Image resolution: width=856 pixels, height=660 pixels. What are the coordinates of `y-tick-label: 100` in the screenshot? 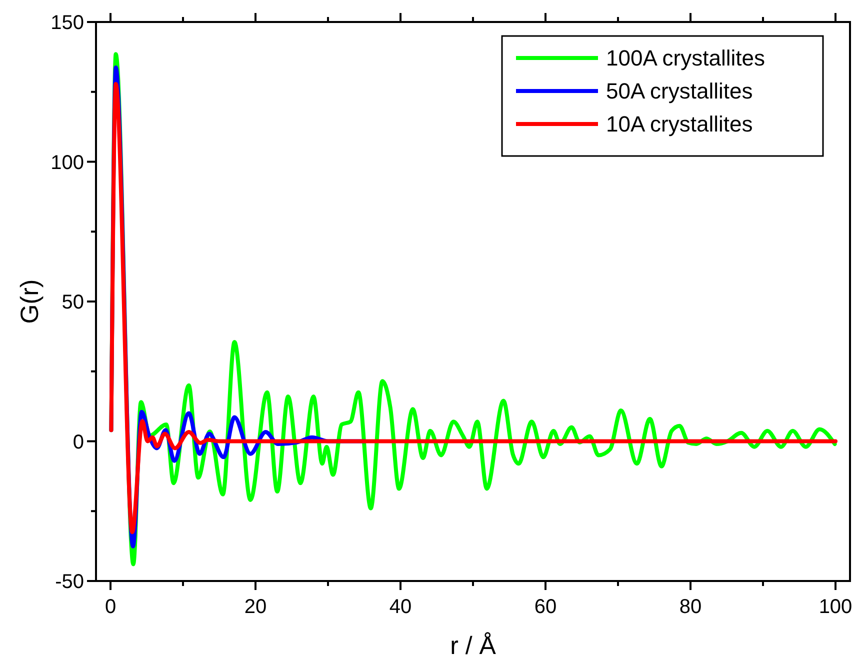 It's located at (67, 163).